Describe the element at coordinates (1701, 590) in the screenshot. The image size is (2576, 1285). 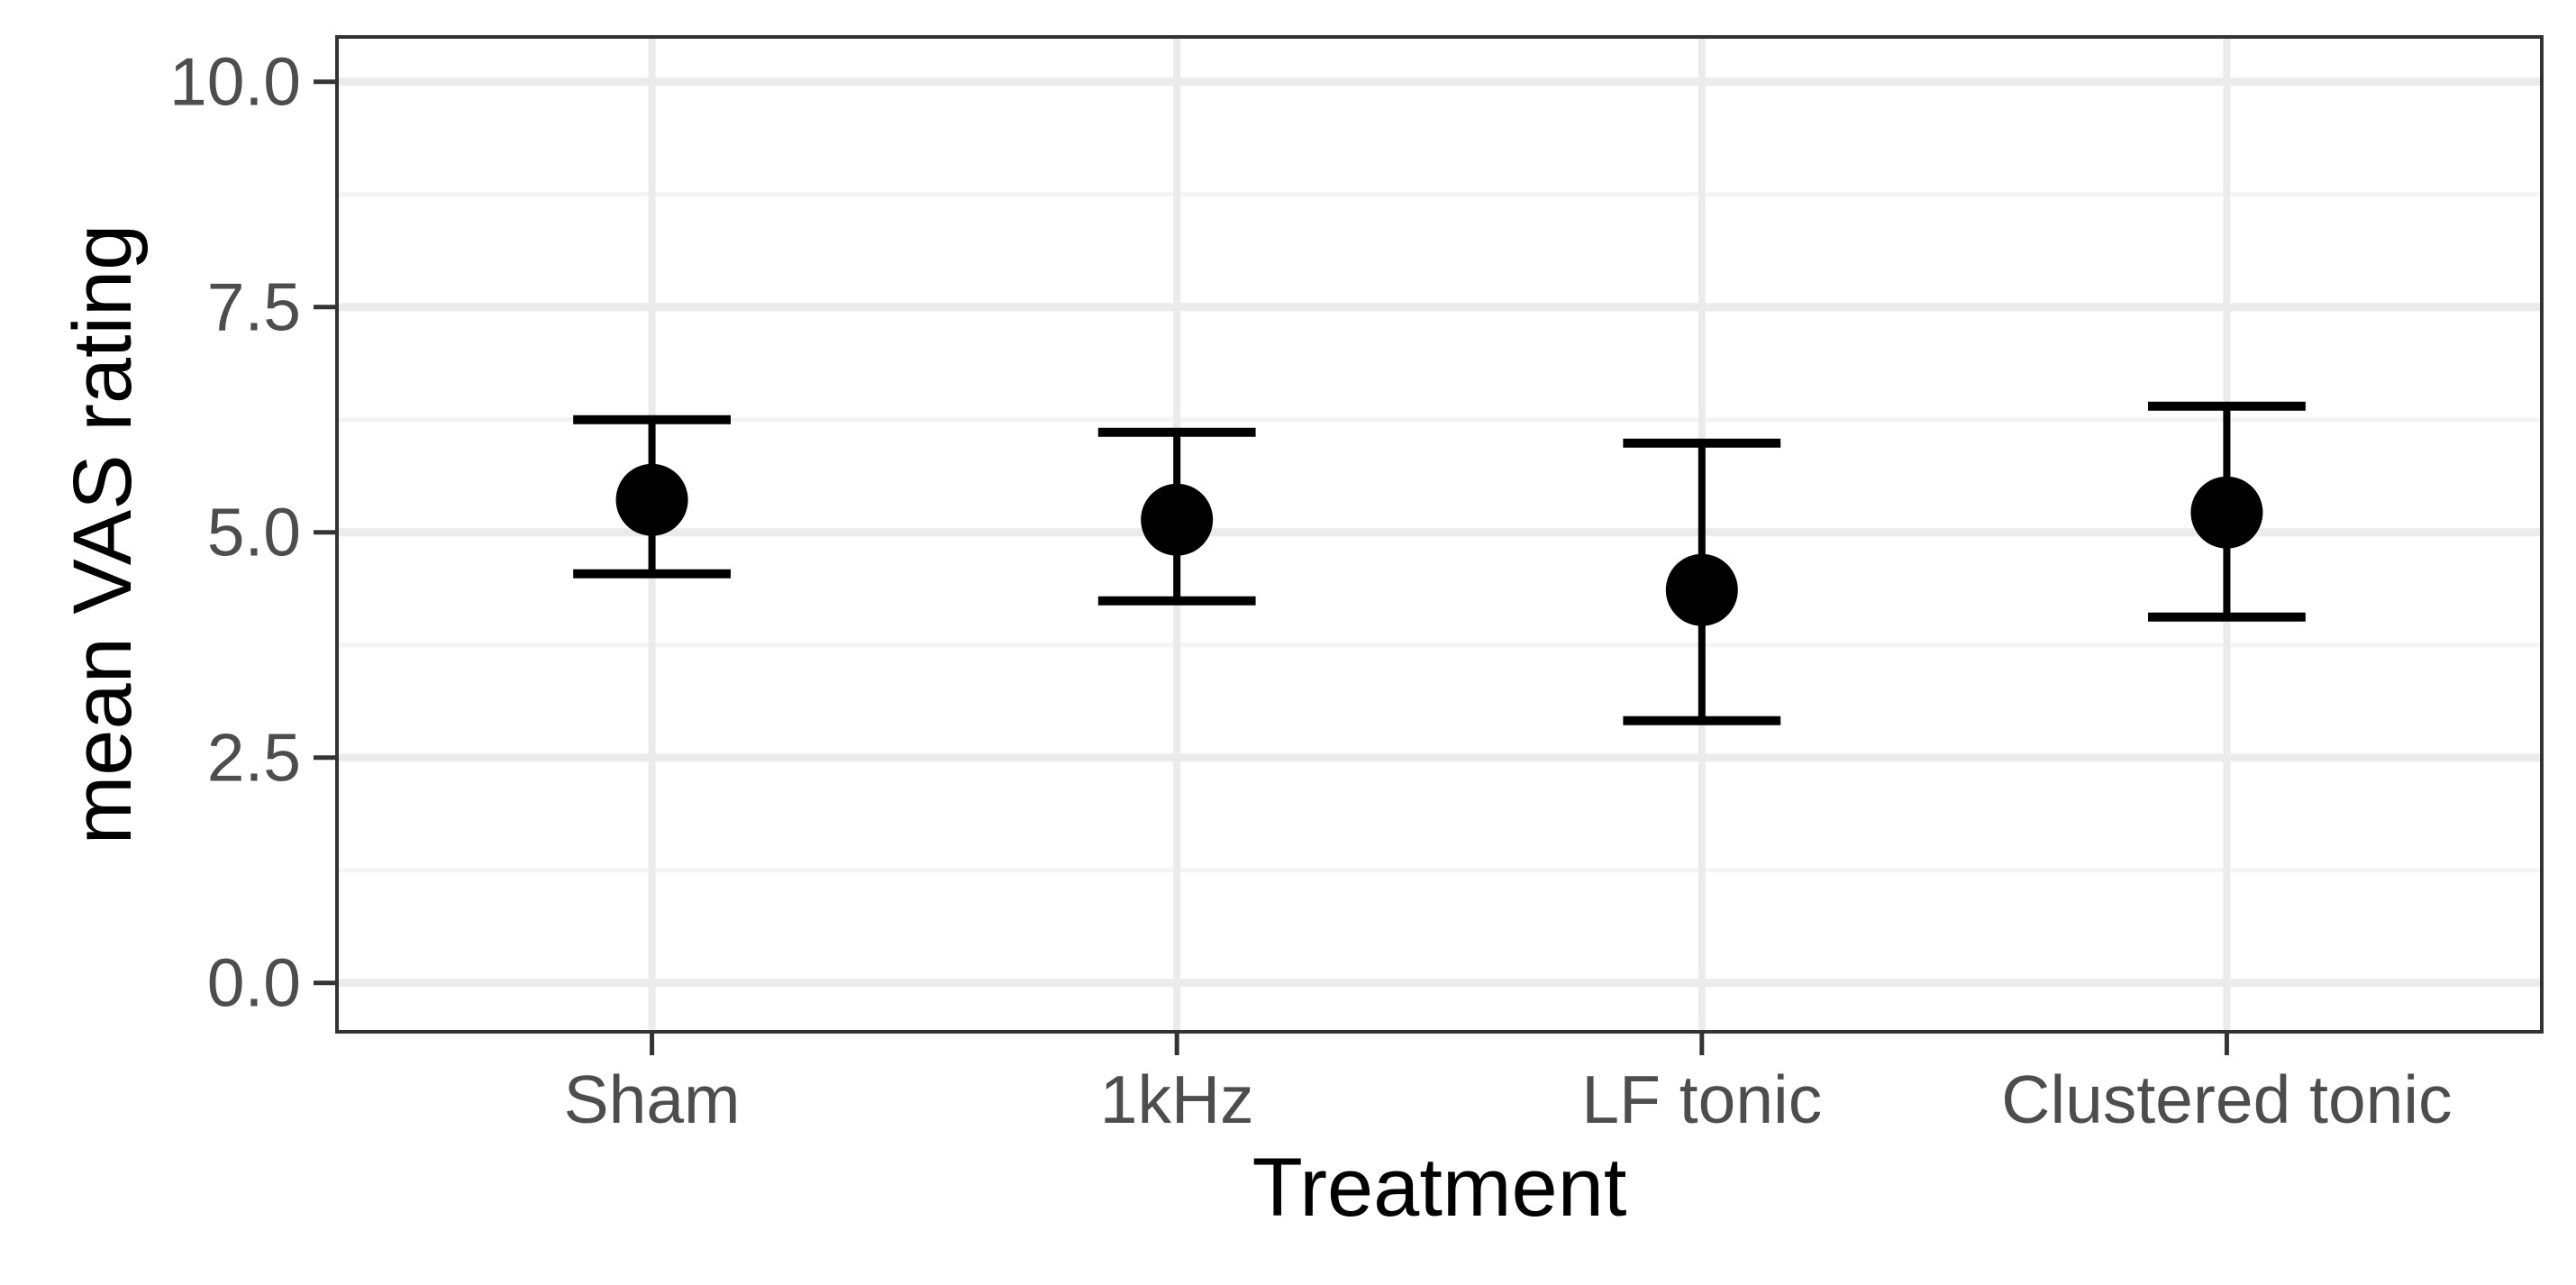
I see `data-point-lf-tonic` at that location.